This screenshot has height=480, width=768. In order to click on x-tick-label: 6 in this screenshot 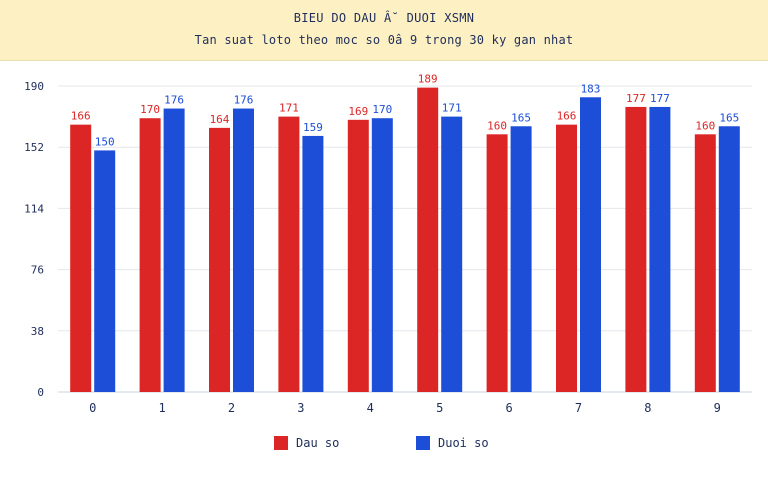, I will do `click(508, 408)`.